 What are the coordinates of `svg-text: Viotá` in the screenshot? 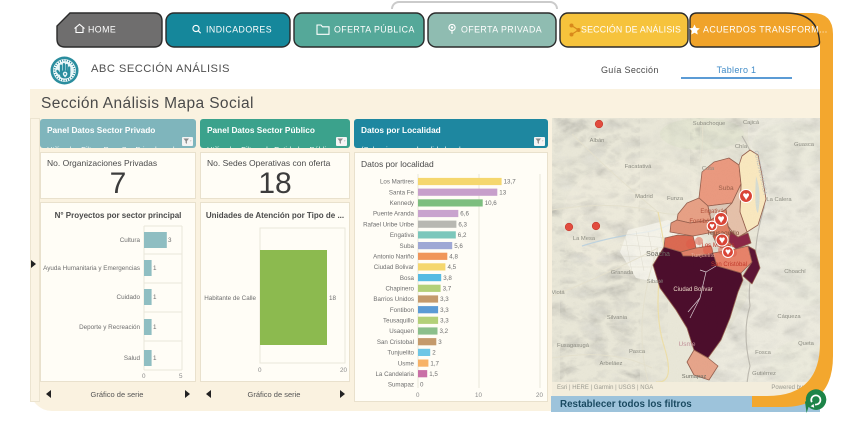 It's located at (558, 293).